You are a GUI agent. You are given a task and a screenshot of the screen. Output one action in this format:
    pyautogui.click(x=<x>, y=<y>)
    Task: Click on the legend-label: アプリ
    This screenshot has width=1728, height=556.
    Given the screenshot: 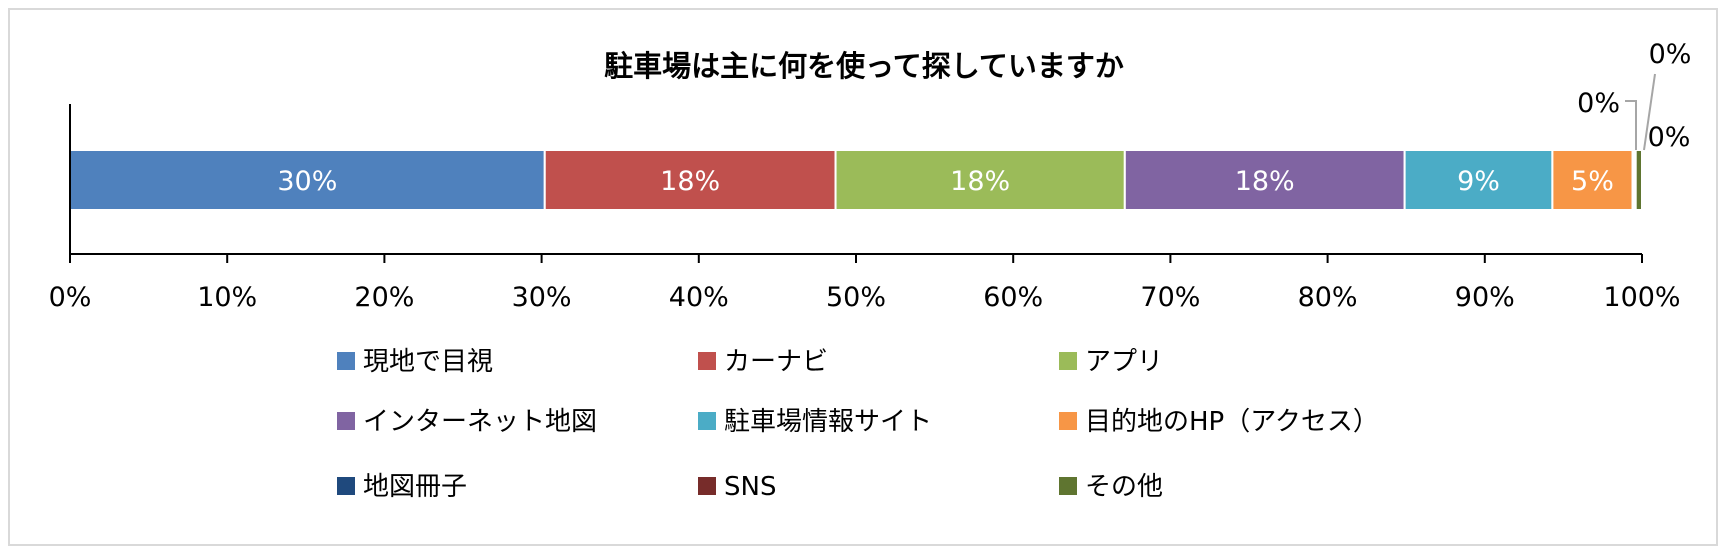 What is the action you would take?
    pyautogui.click(x=1124, y=362)
    